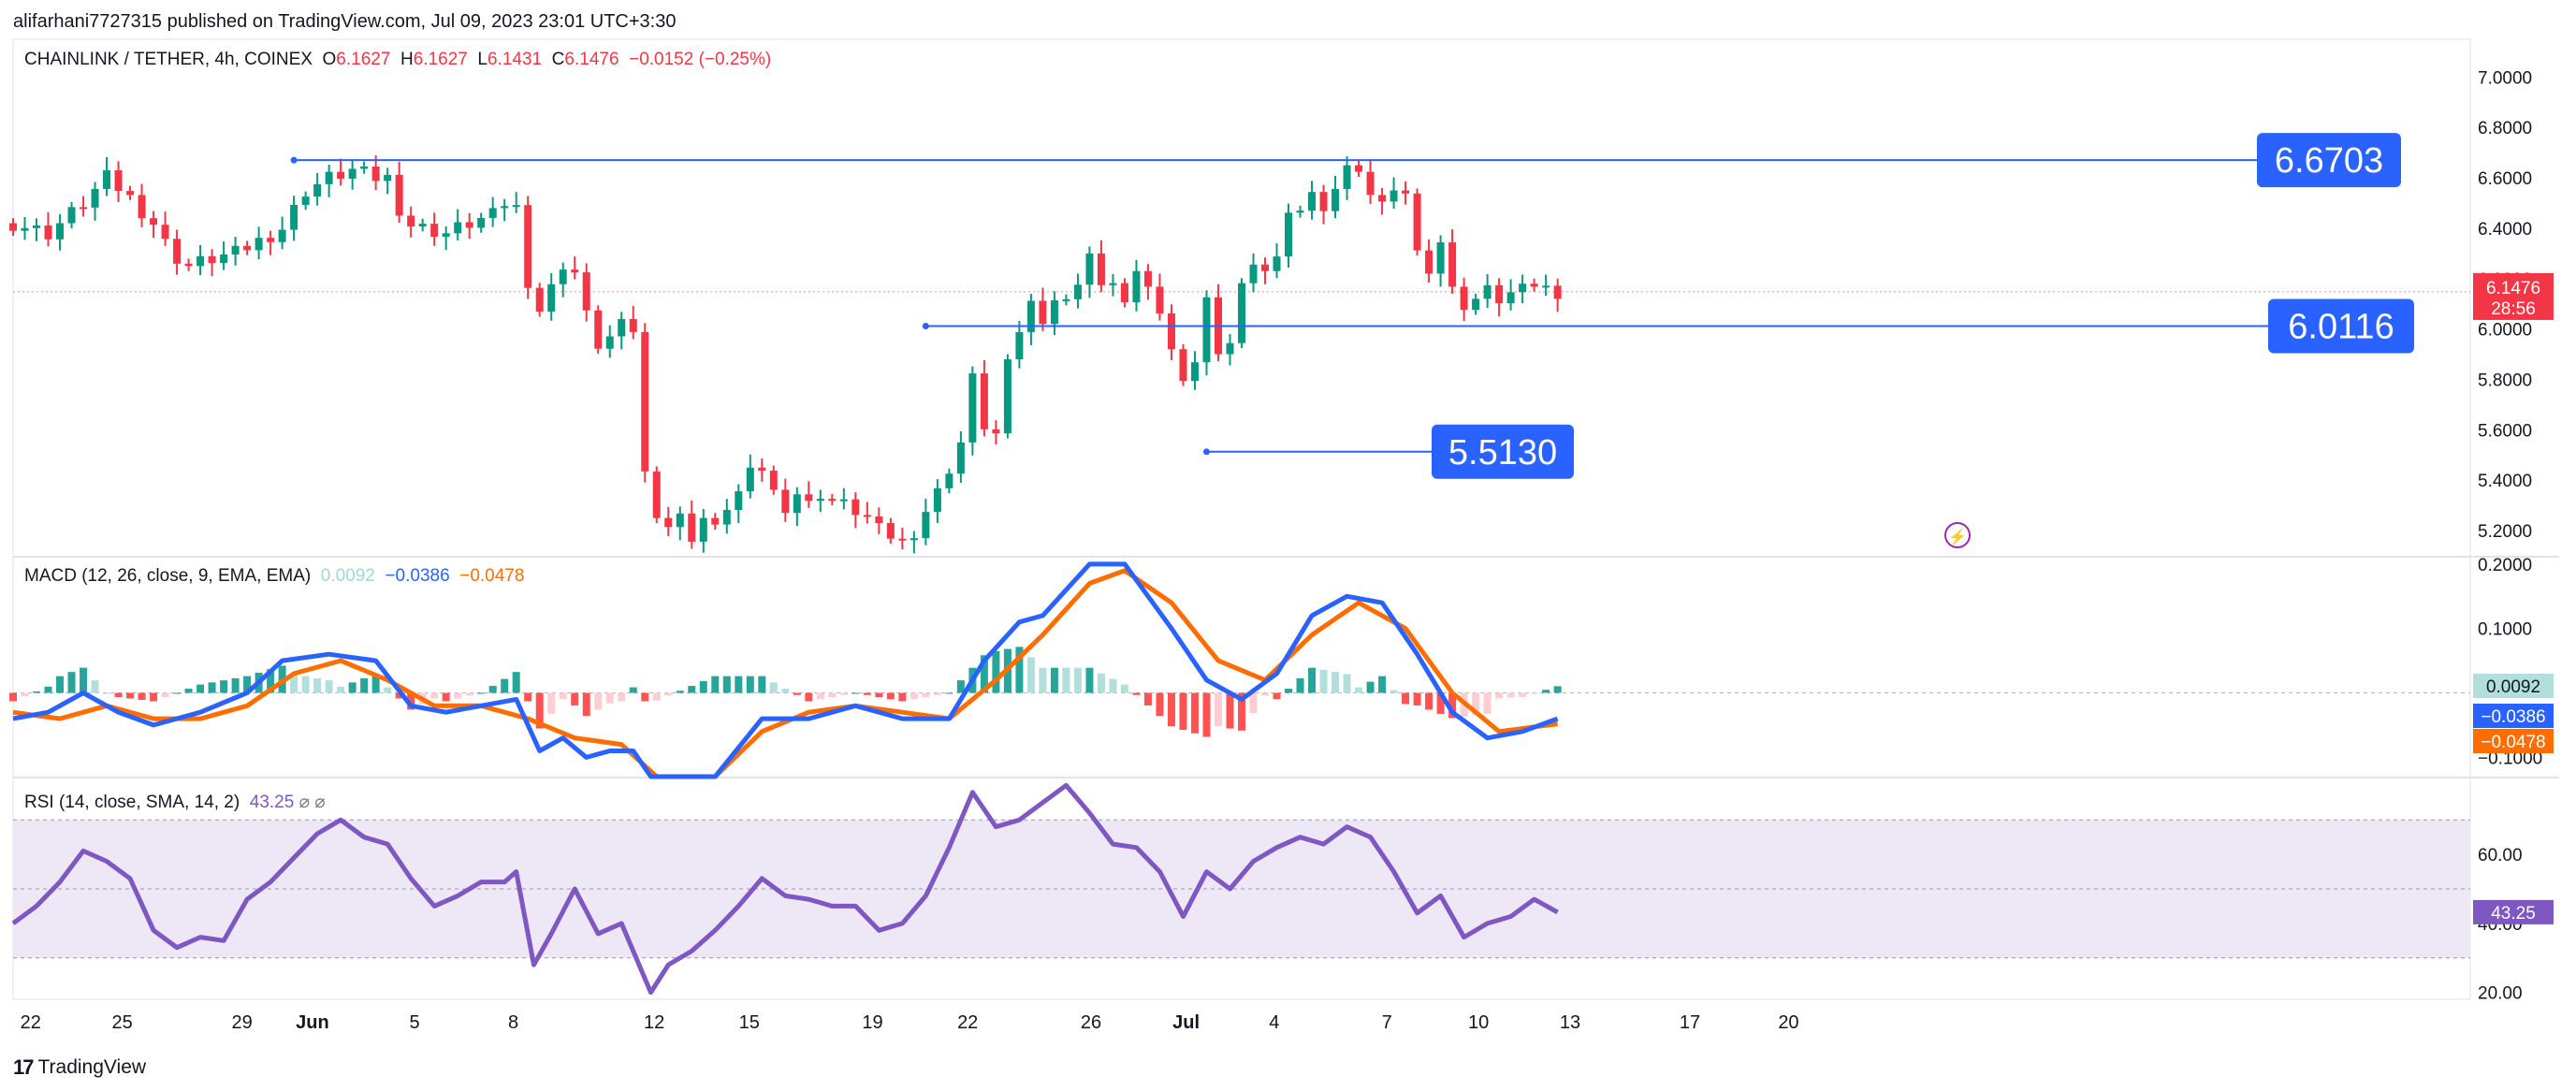 This screenshot has height=1091, width=2576. Describe the element at coordinates (31, 1022) in the screenshot. I see `x-tick-label: 22` at that location.